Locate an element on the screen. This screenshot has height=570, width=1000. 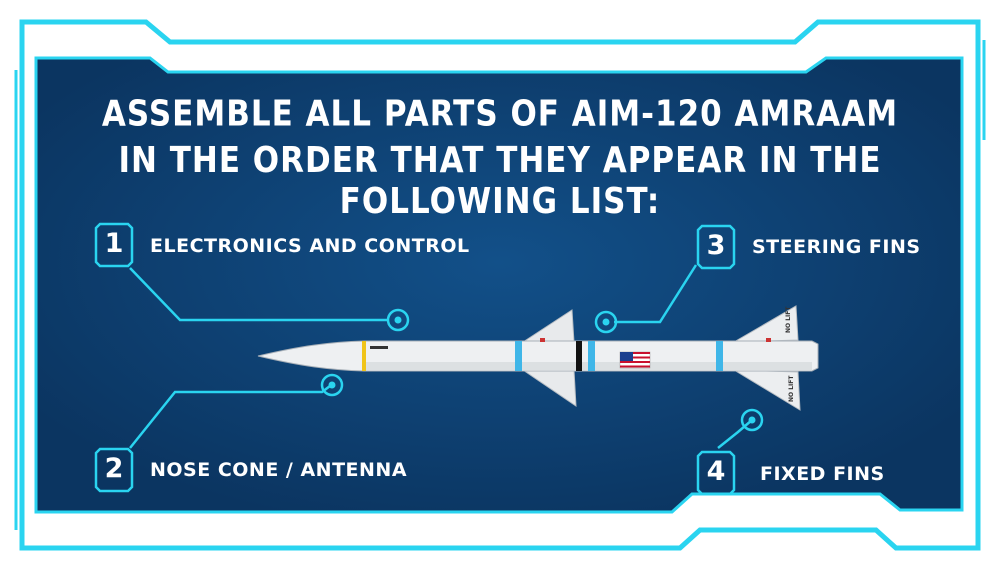
step-label-1: ELECTRONICS AND CONTROL is located at coordinates (310, 246).